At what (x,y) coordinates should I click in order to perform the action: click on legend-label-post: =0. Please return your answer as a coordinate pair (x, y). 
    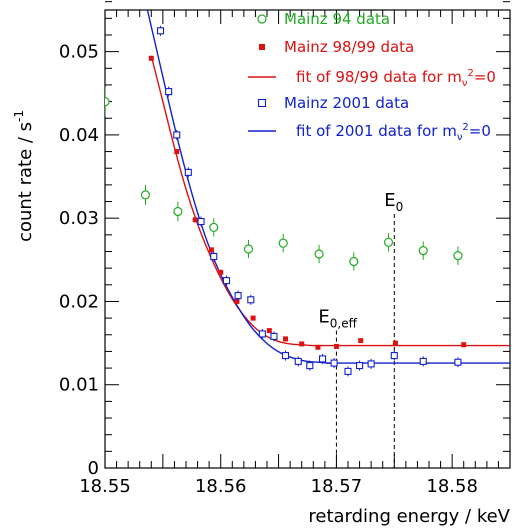
    Looking at the image, I should click on (480, 131).